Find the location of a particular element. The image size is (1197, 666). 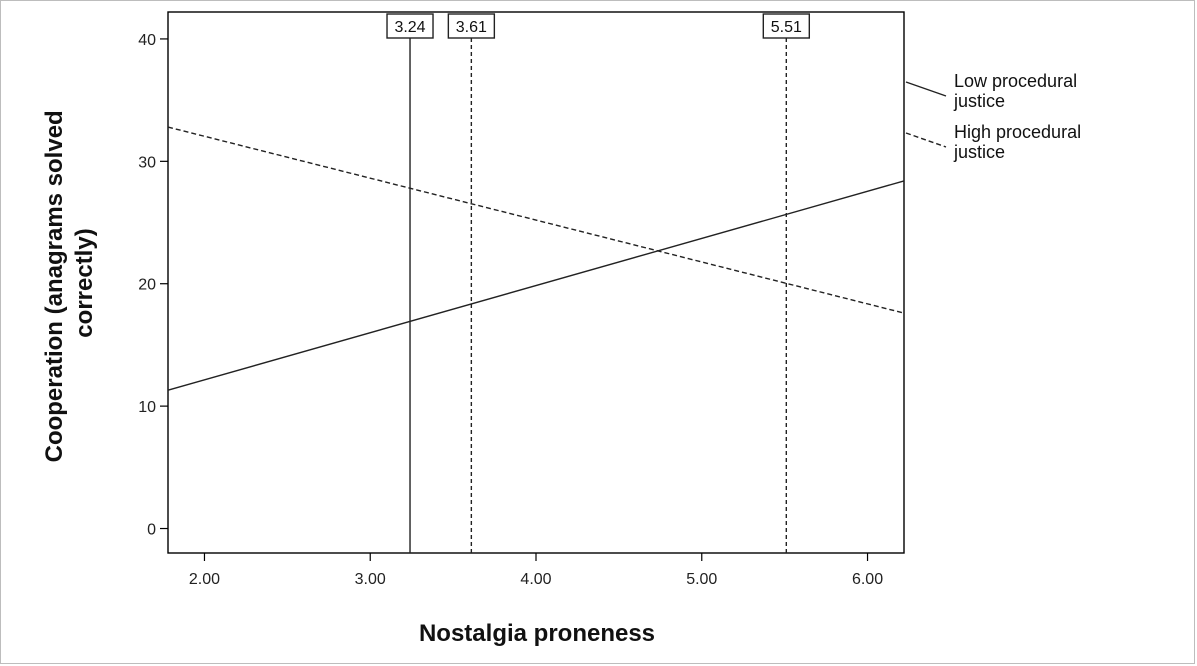

y-axis-title: Cooperation (anagrams solved correctly) is located at coordinates (69, 283).